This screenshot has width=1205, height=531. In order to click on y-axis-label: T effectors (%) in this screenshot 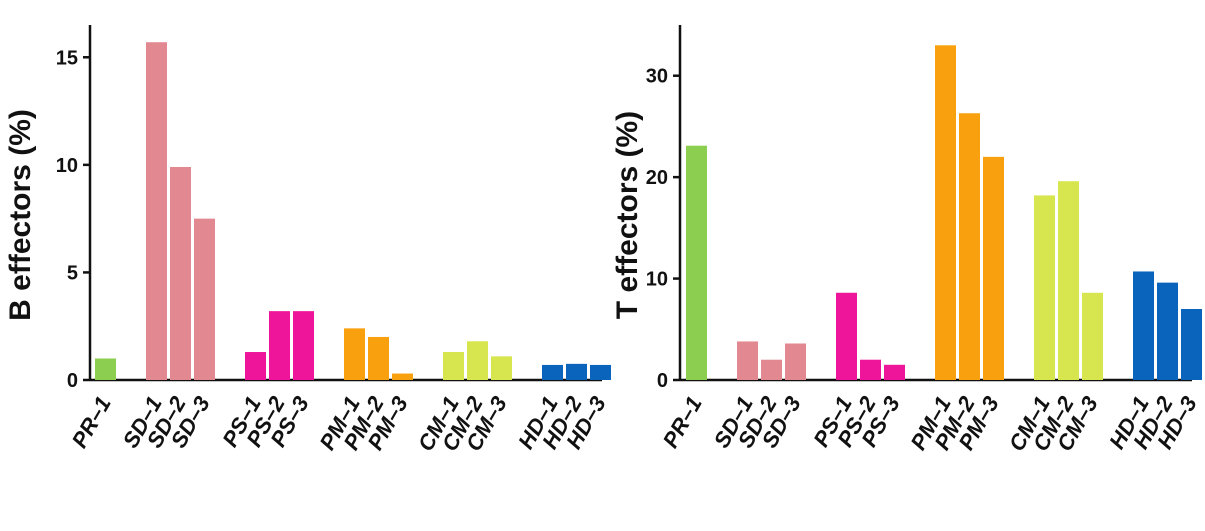, I will do `click(627, 215)`.